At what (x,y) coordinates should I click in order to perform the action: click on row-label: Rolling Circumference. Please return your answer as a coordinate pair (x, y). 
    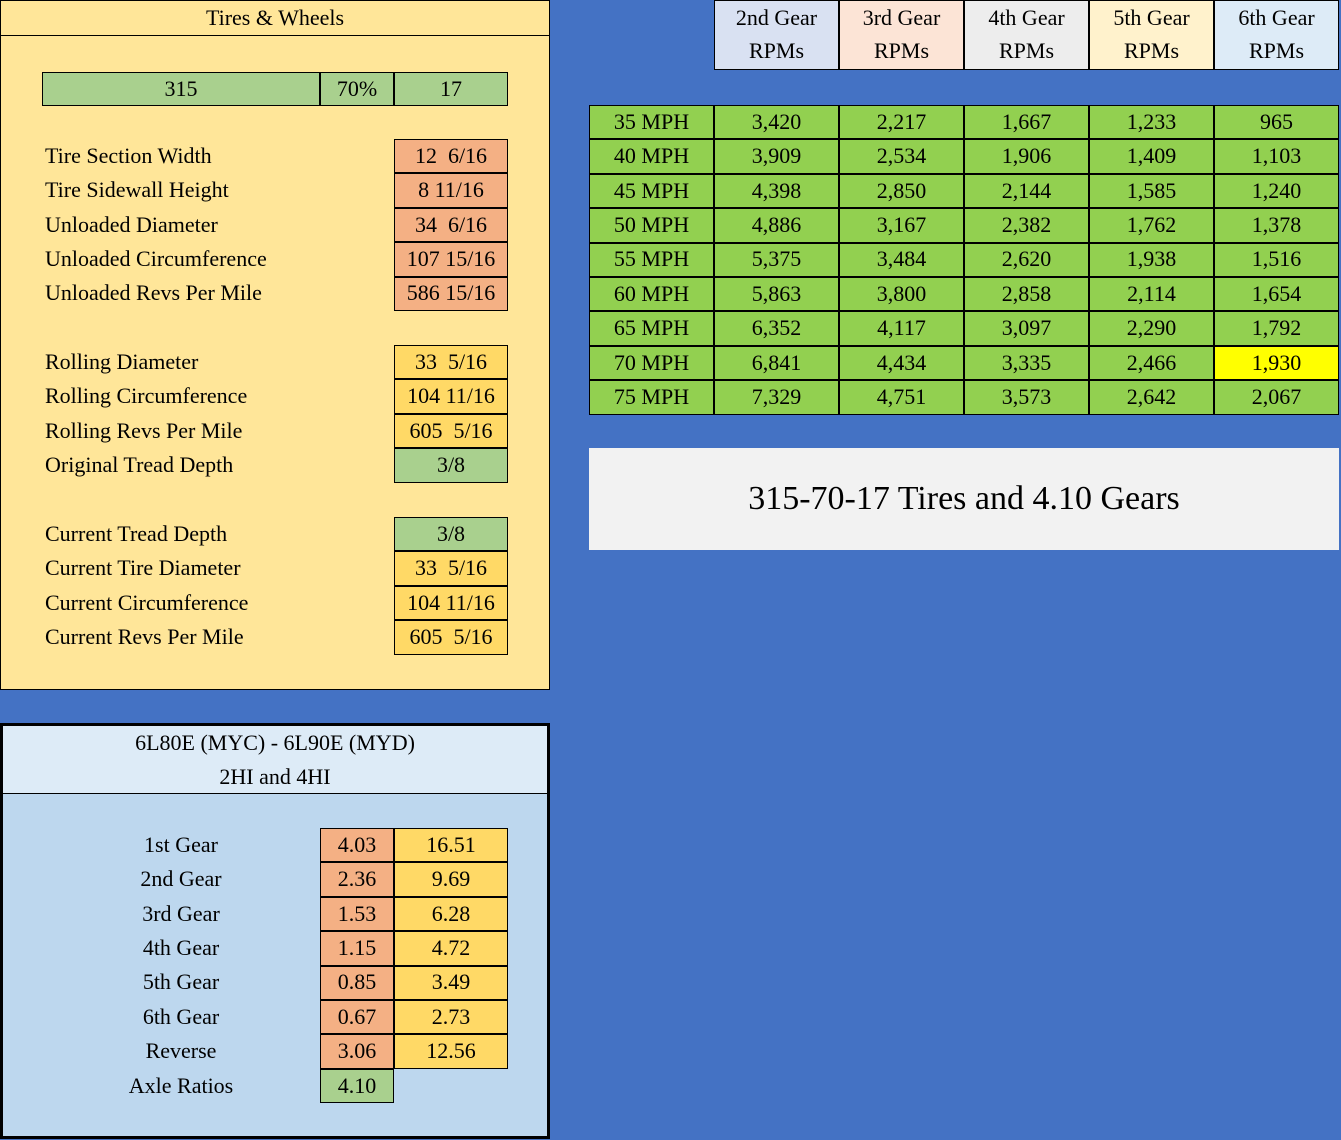
    Looking at the image, I should click on (146, 396).